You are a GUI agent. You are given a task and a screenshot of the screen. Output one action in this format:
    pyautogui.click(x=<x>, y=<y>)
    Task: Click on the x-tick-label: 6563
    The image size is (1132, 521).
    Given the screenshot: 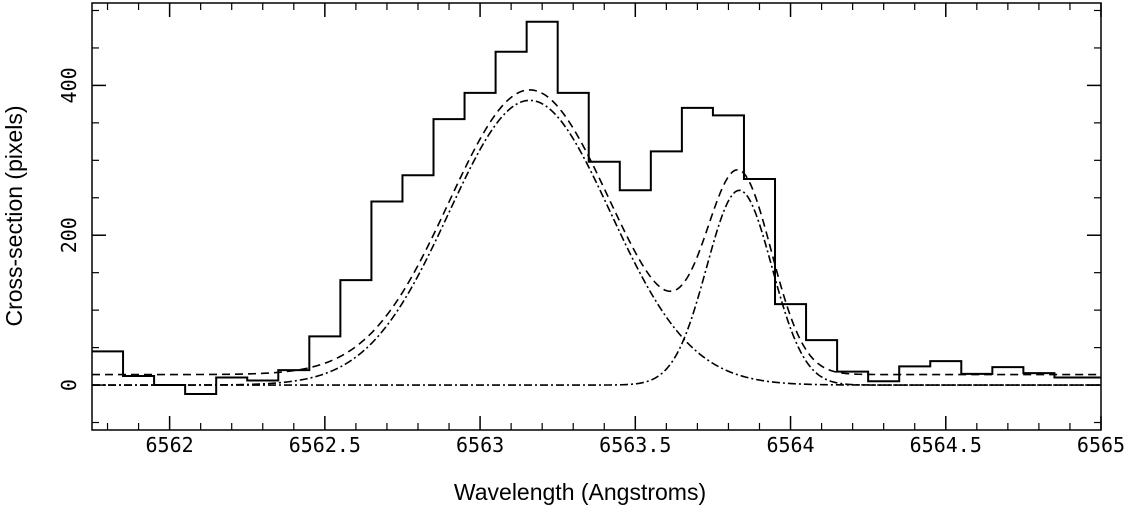 What is the action you would take?
    pyautogui.click(x=480, y=445)
    